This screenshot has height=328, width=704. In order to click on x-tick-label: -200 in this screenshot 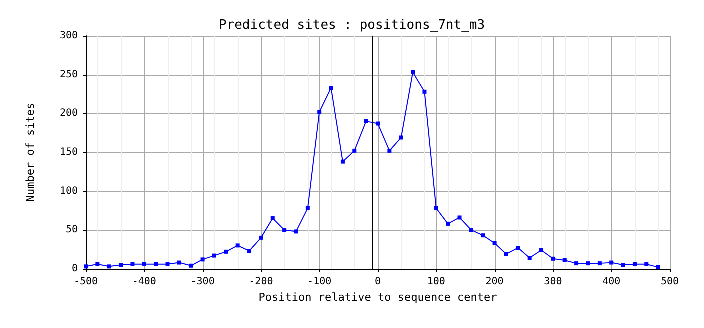, I will do `click(261, 282)`.